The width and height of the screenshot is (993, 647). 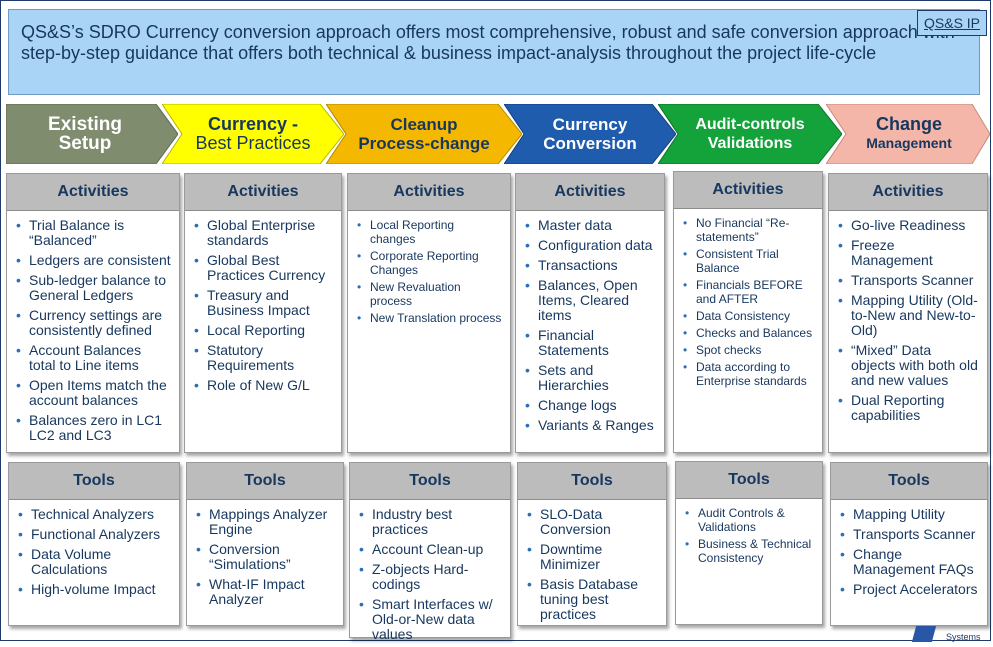 I want to click on list-item: Freeze Management, so click(x=908, y=253).